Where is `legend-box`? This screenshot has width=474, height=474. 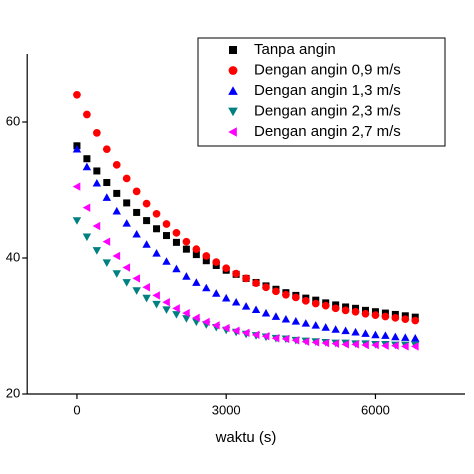
legend-box is located at coordinates (321, 92).